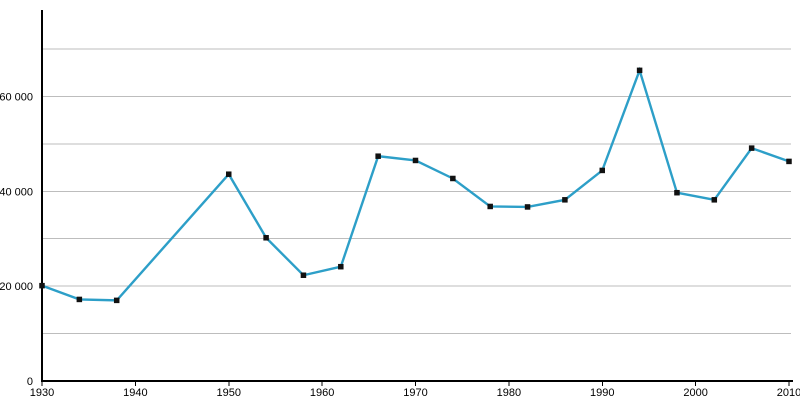  What do you see at coordinates (229, 393) in the screenshot?
I see `x-axis-tick-label: 1950` at bounding box center [229, 393].